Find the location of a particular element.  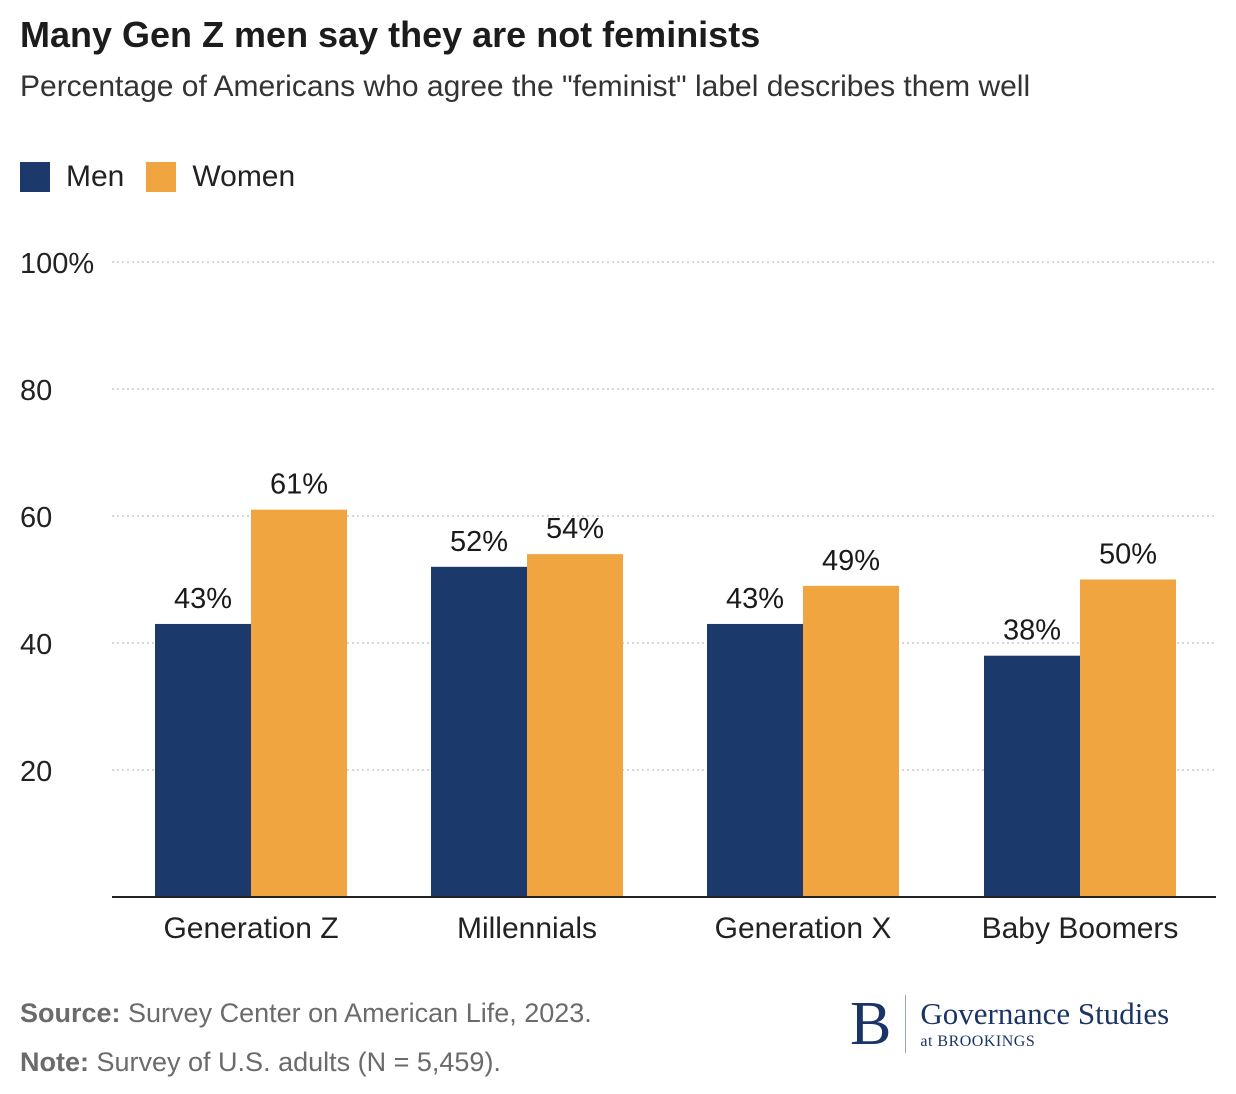

x-tick-label-1: Millennials is located at coordinates (527, 928).